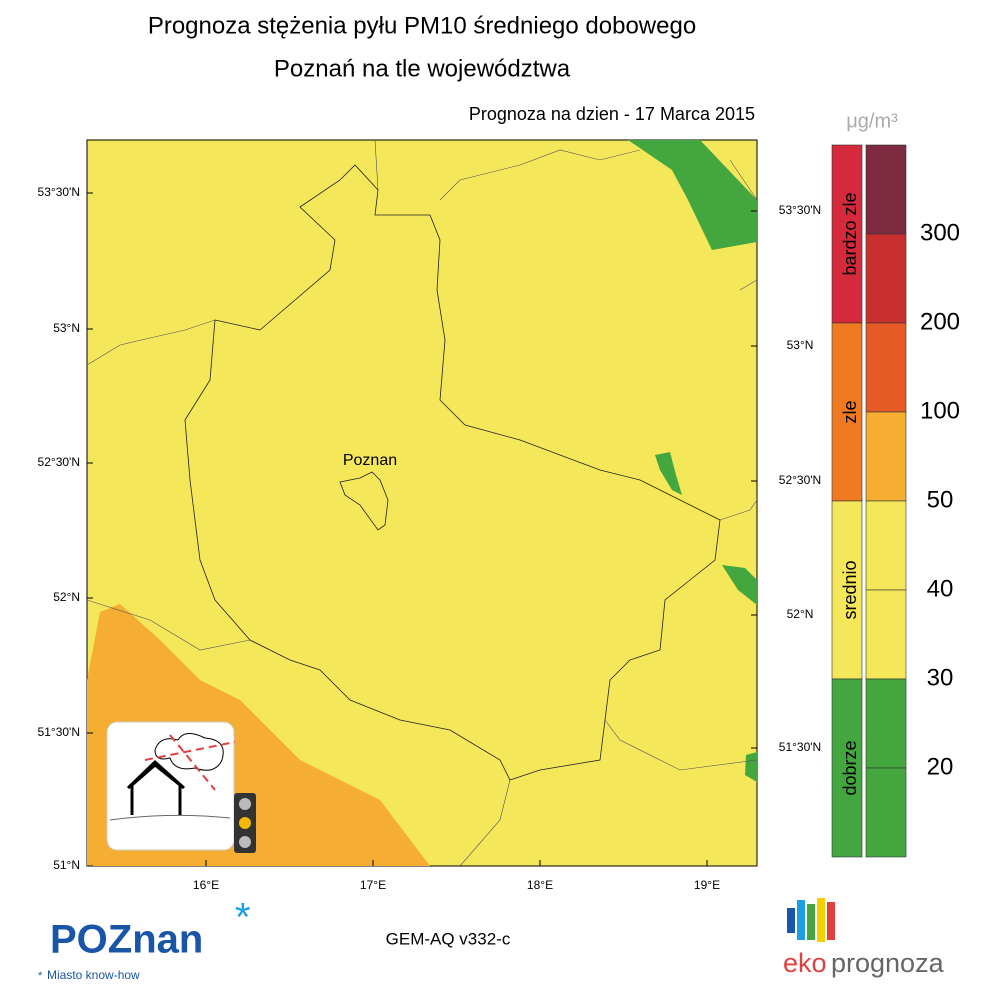 The image size is (1000, 1005). Describe the element at coordinates (370, 460) in the screenshot. I see `city-label: Poznan` at that location.